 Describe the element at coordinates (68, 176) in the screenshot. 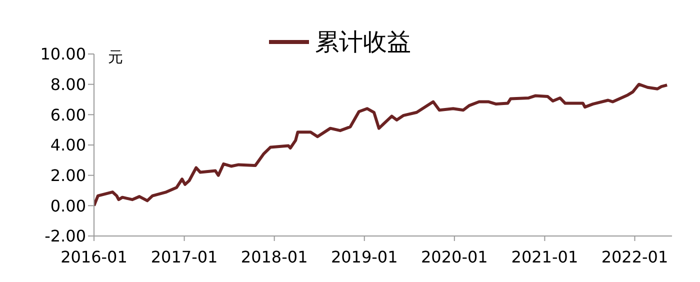

I see `y-tick-label: 2.00` at that location.